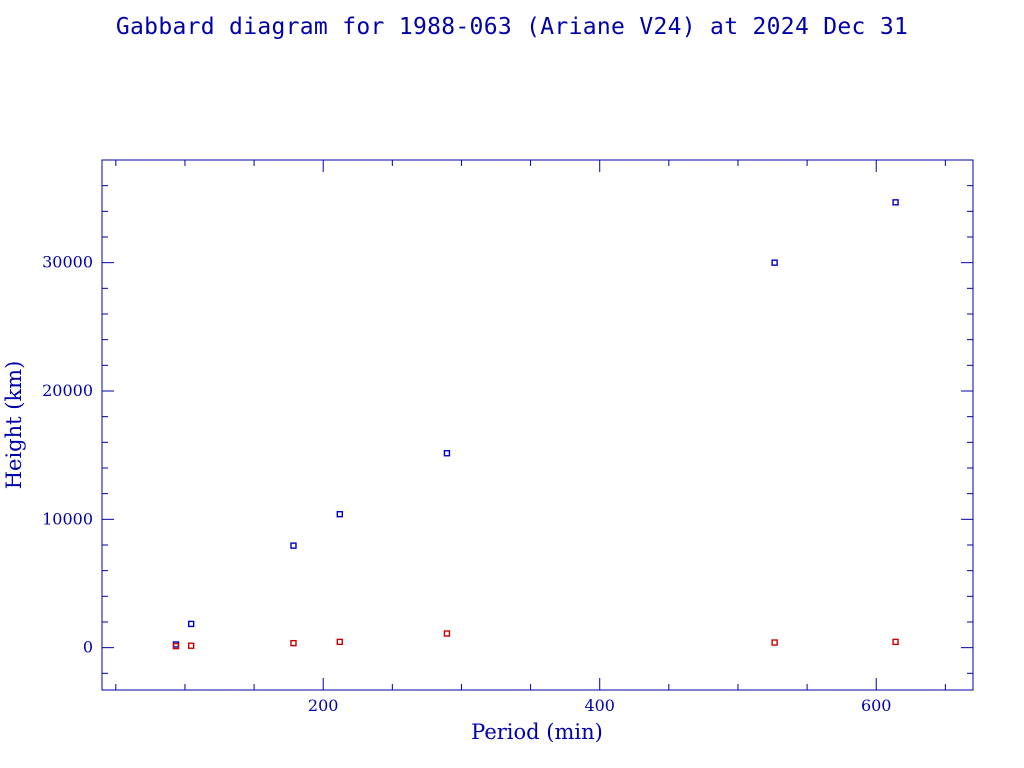 This screenshot has width=1024, height=768. What do you see at coordinates (323, 705) in the screenshot?
I see `x-tick-label: 200` at bounding box center [323, 705].